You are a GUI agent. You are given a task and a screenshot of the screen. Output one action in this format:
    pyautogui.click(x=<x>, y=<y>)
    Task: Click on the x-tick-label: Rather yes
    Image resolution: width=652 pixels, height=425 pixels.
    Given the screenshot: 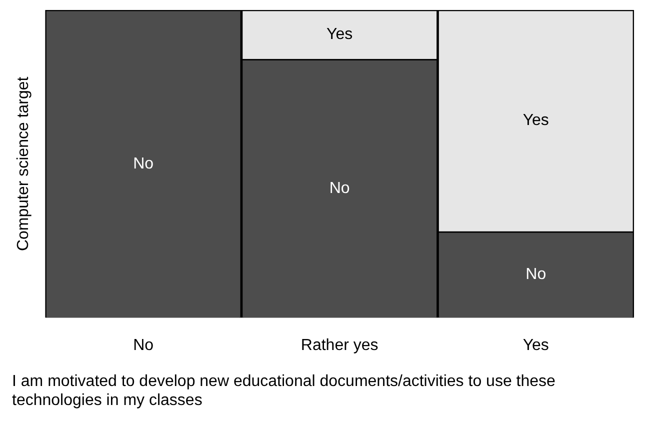 What is the action you would take?
    pyautogui.click(x=339, y=345)
    